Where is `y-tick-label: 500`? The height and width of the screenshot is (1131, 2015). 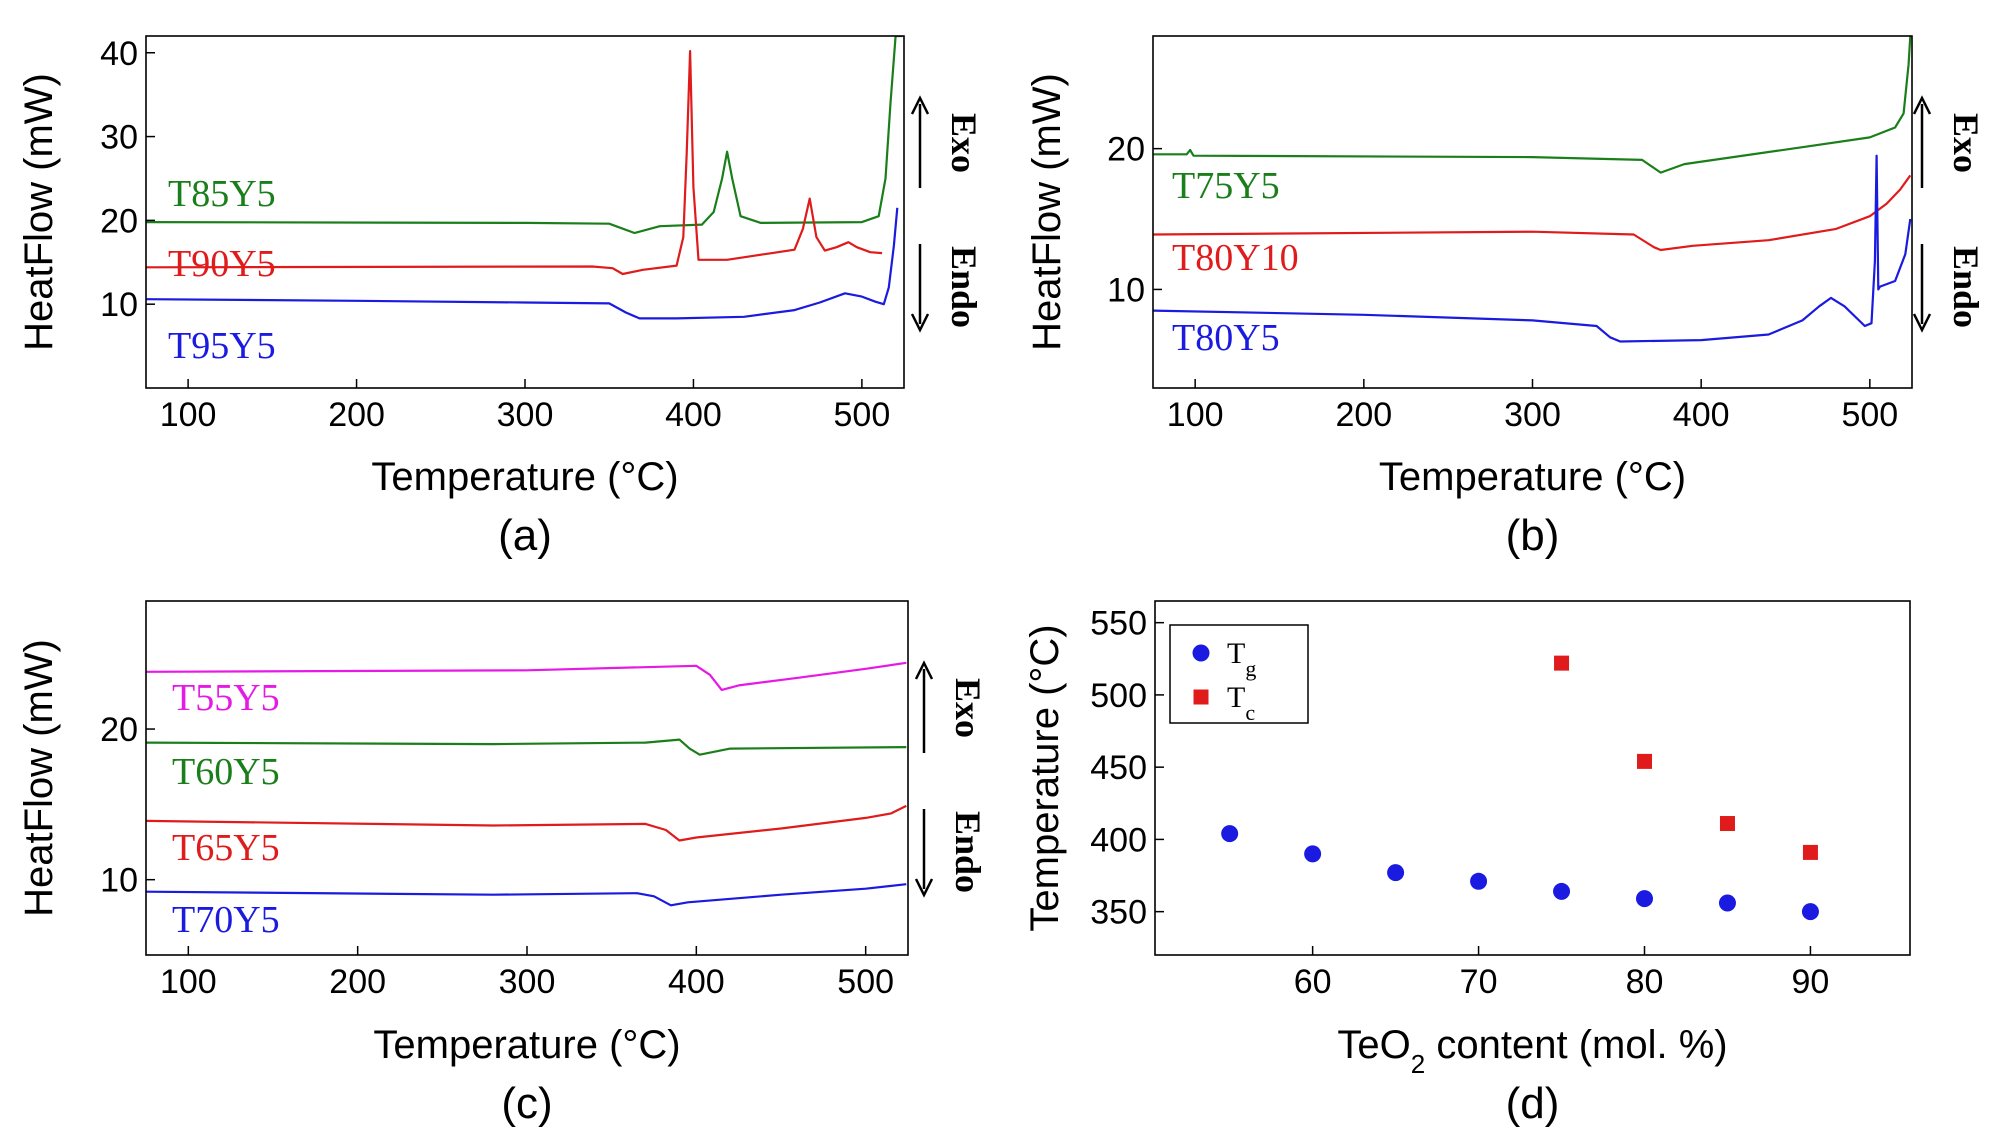 y-tick-label: 500 is located at coordinates (1118, 696).